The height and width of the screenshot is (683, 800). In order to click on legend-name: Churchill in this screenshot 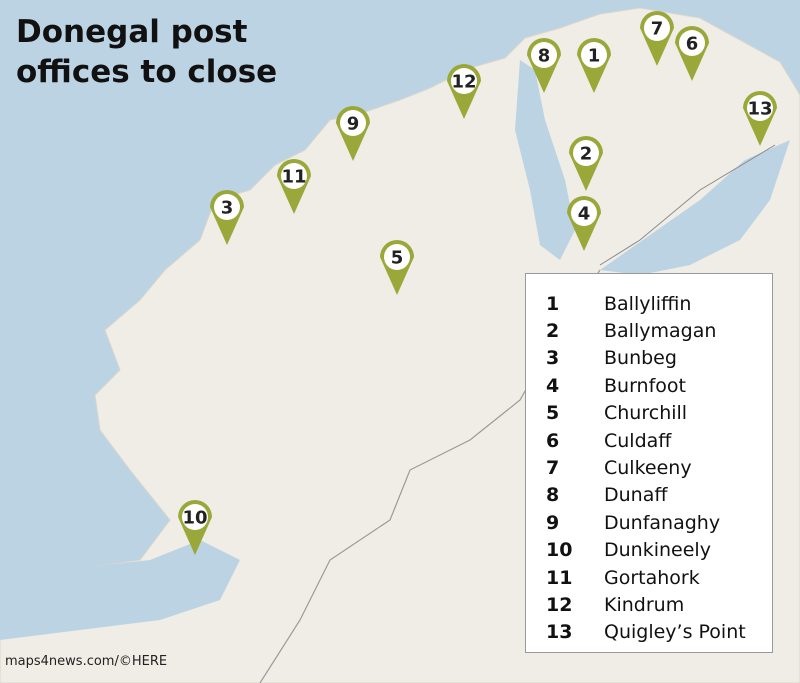, I will do `click(646, 413)`.